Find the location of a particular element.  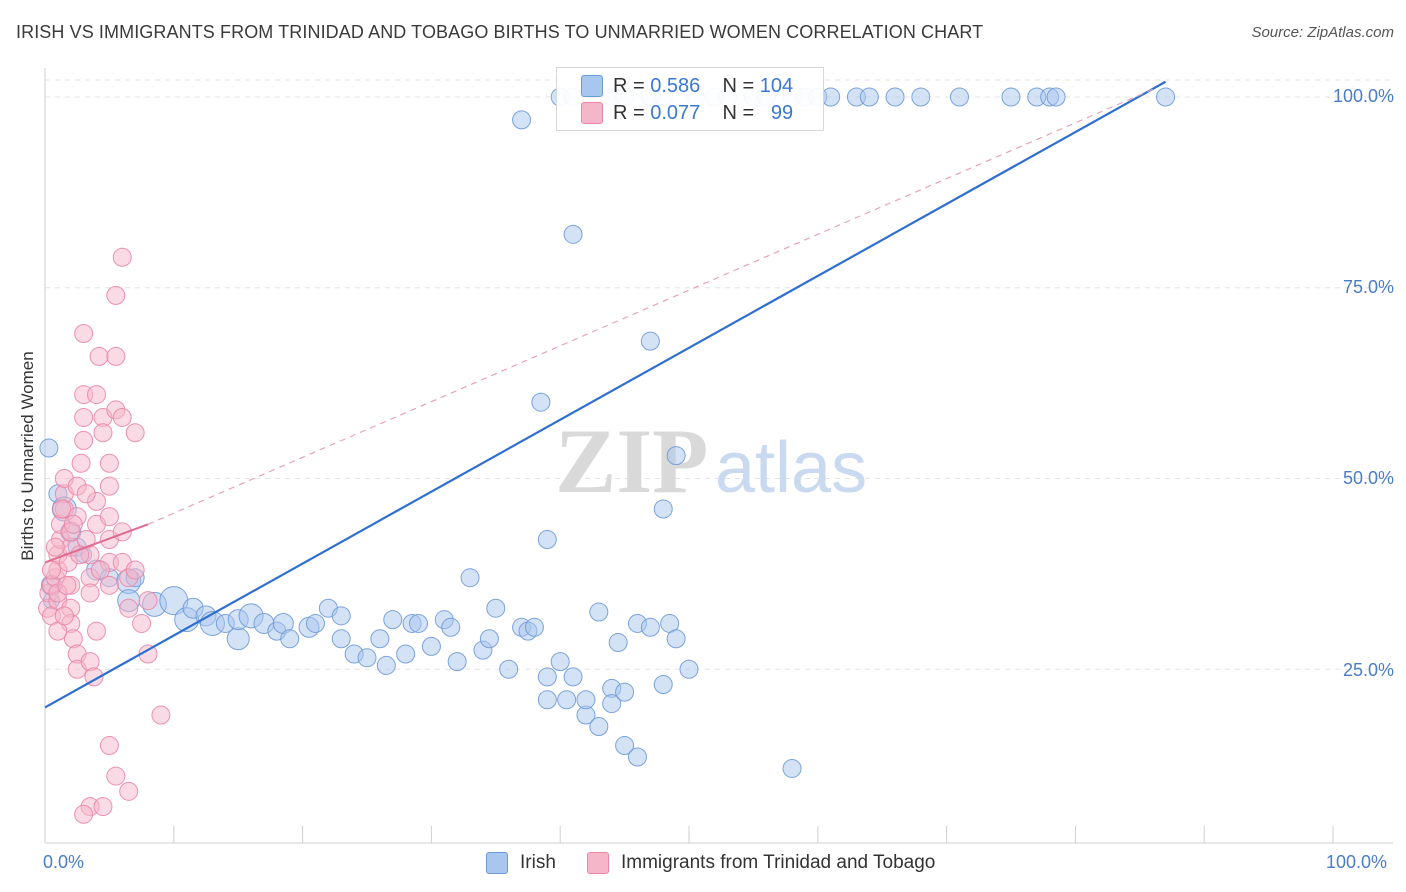

bottom-legend-trinidad: Immigrants from Trinidad and Tobago is located at coordinates (761, 863).